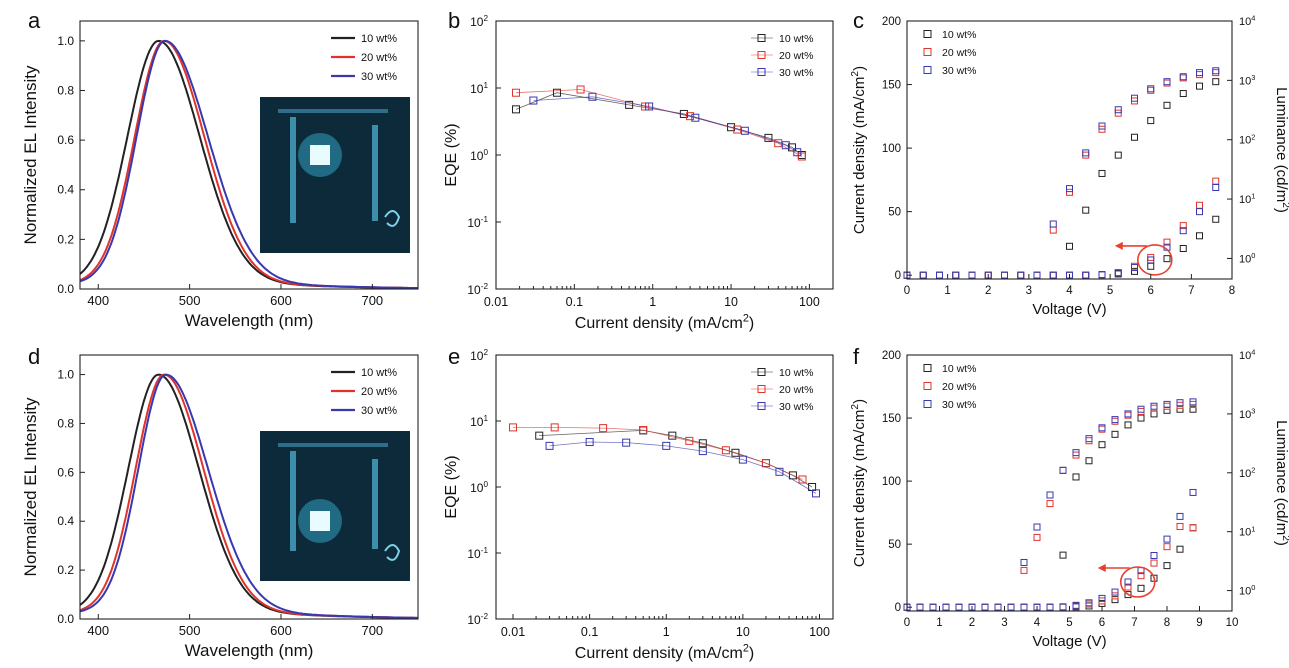 This screenshot has width=1289, height=668. I want to click on x-tick-label: 500, so click(190, 300).